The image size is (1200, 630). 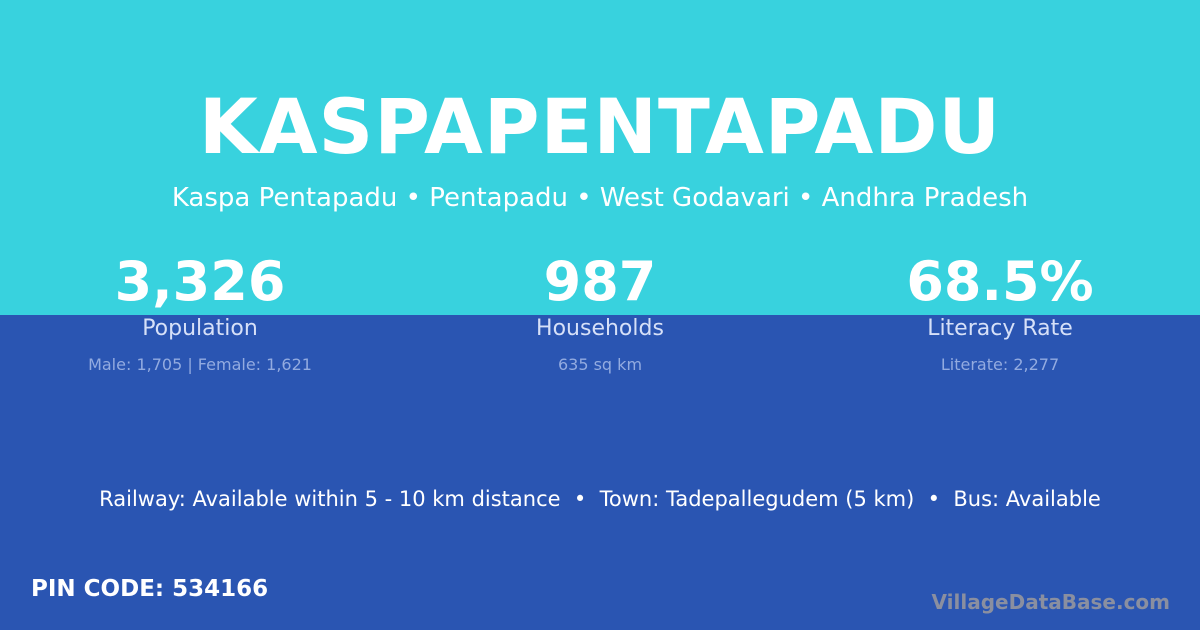 I want to click on stat-label: Population, so click(x=200, y=328).